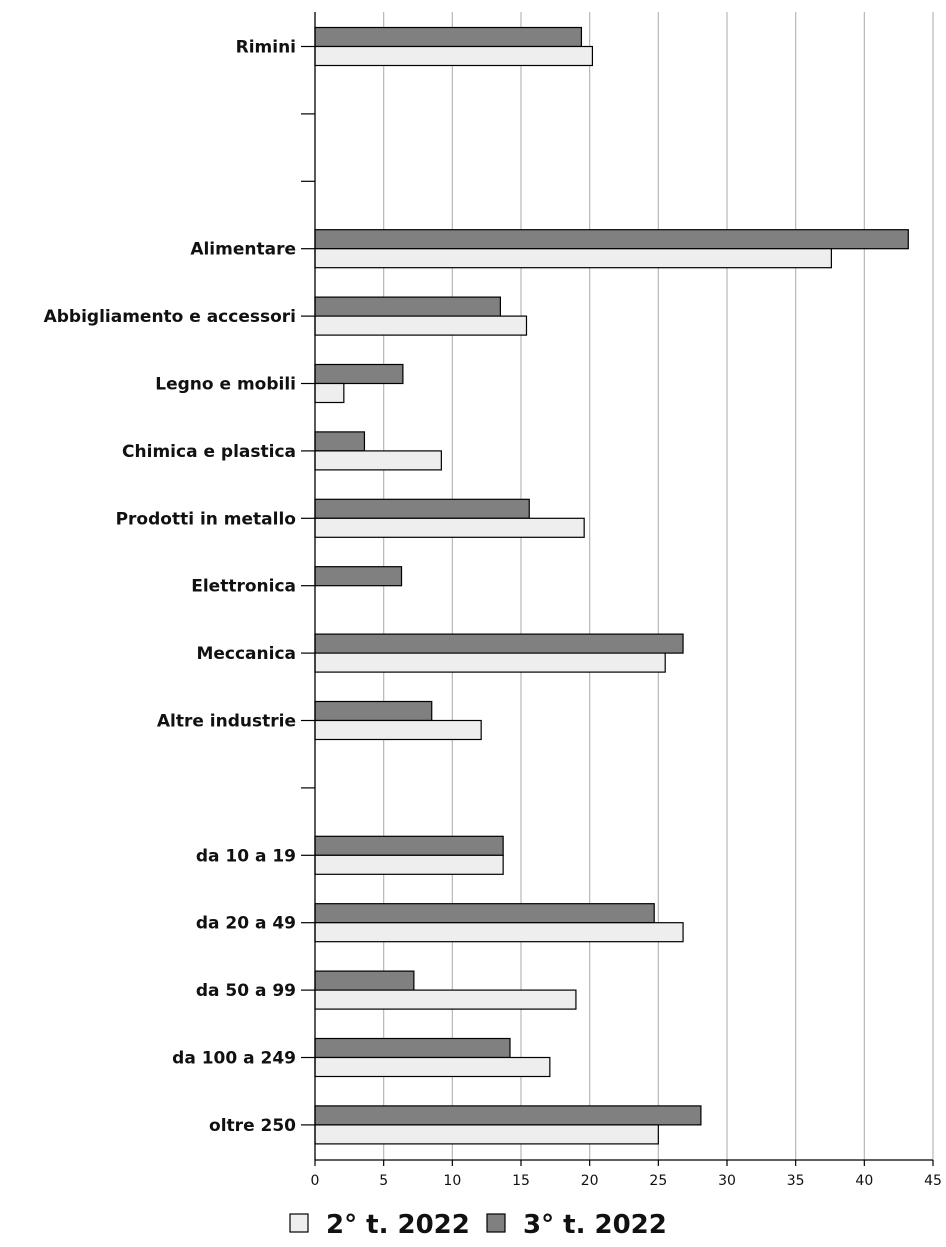  I want to click on legend-label-2t-2022: 2° t. 2022, so click(398, 1225).